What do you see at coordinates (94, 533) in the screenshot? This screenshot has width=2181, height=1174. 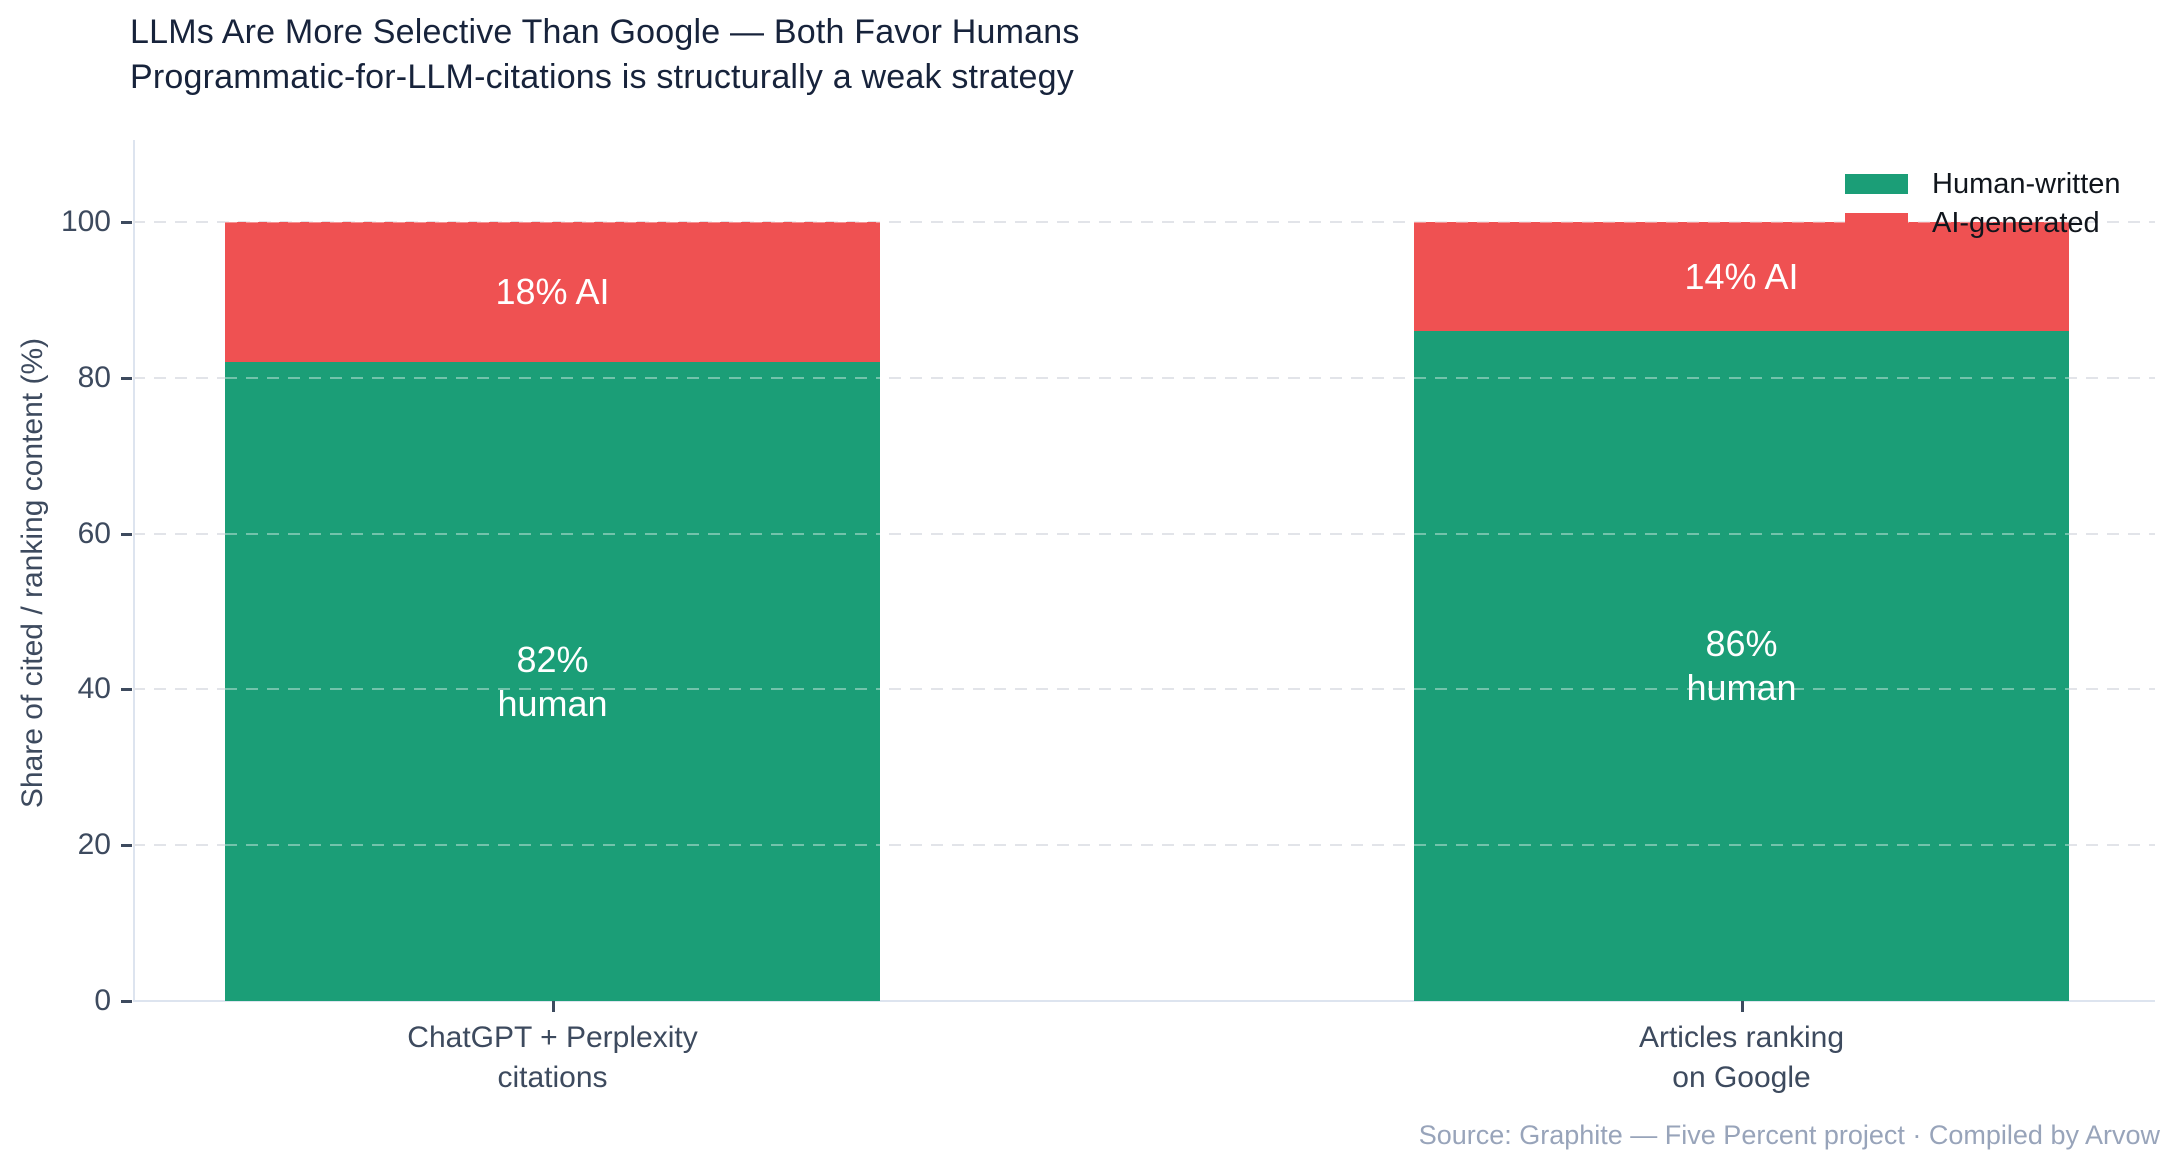 I see `y-tick-label-60: 60` at bounding box center [94, 533].